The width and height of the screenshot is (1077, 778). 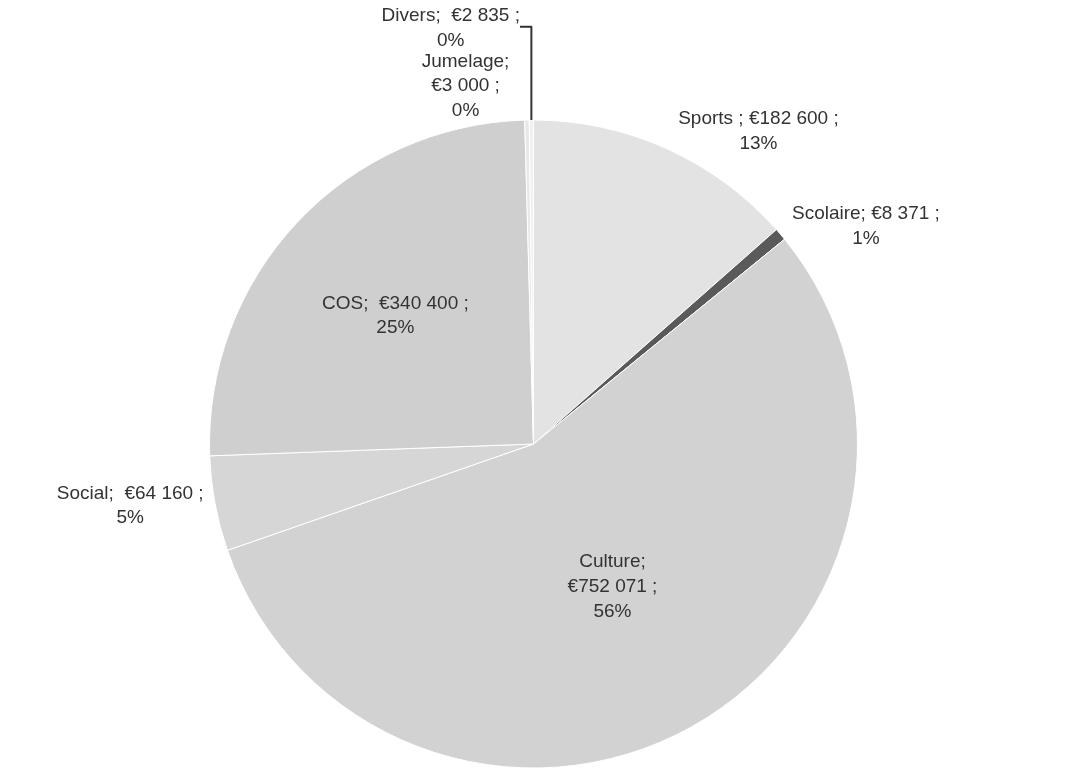 I want to click on slice-label: Culture; €752 071 ; 56%, so click(x=612, y=585).